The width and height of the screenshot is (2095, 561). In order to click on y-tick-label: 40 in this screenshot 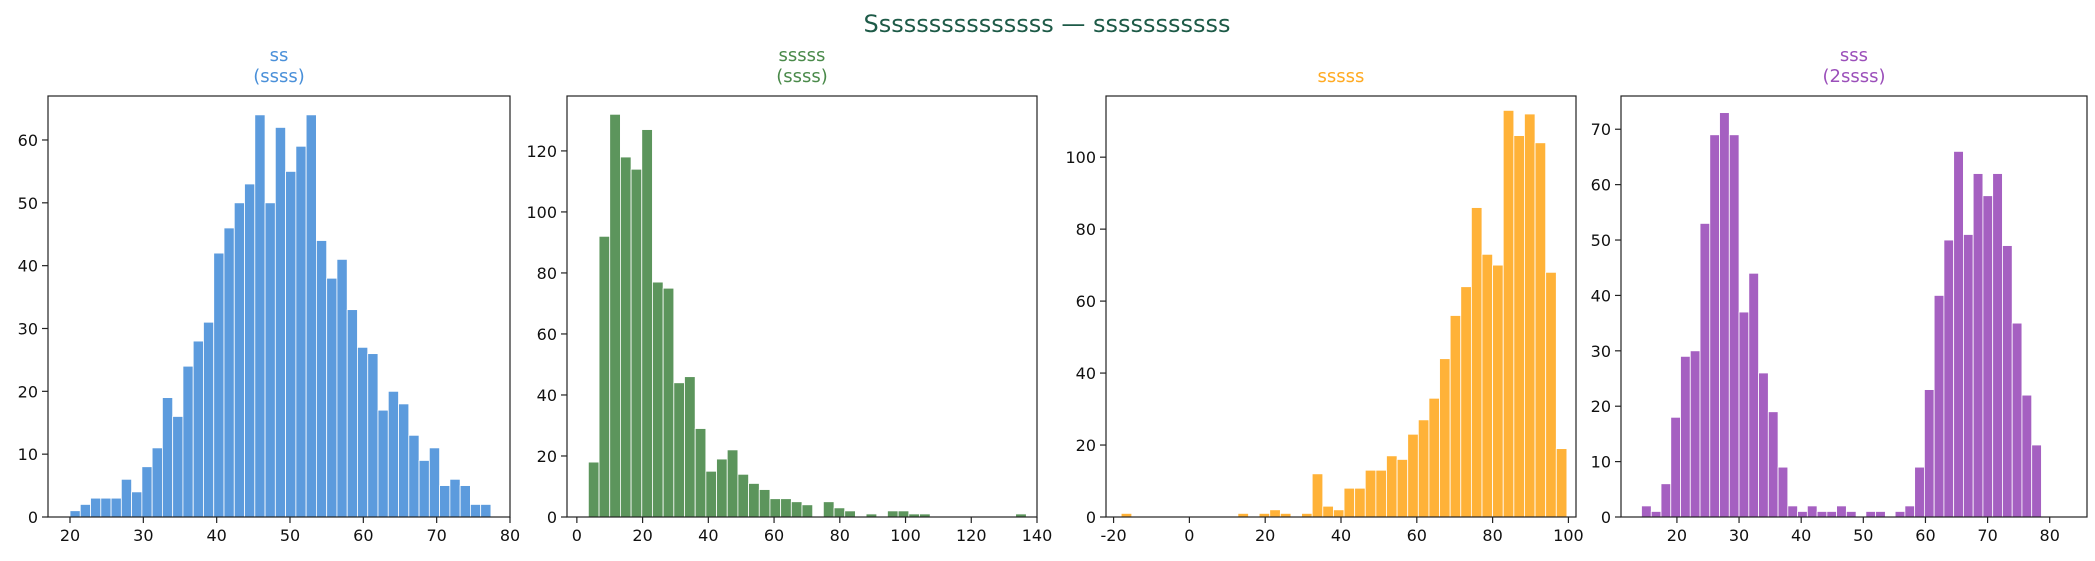, I will do `click(1601, 295)`.